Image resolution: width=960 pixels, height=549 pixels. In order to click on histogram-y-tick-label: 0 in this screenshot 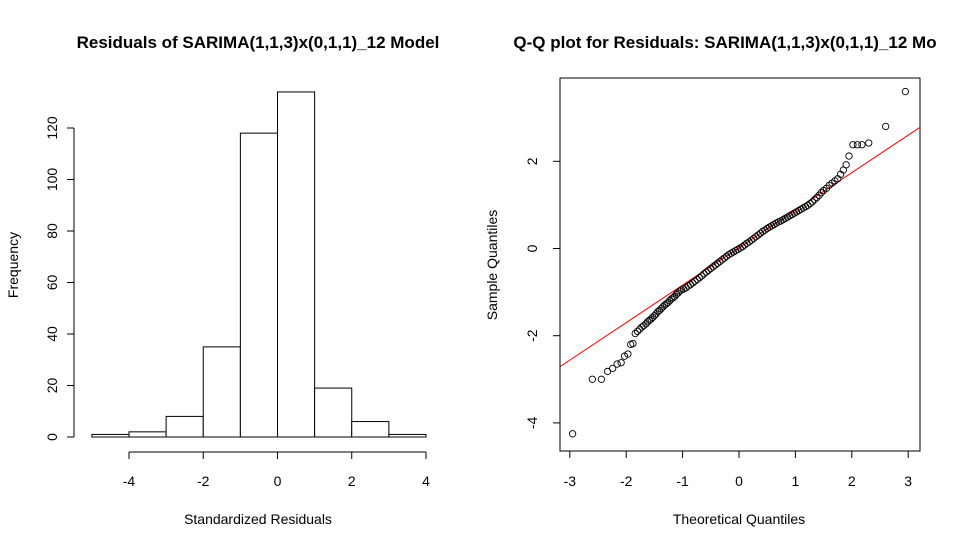, I will do `click(52, 437)`.